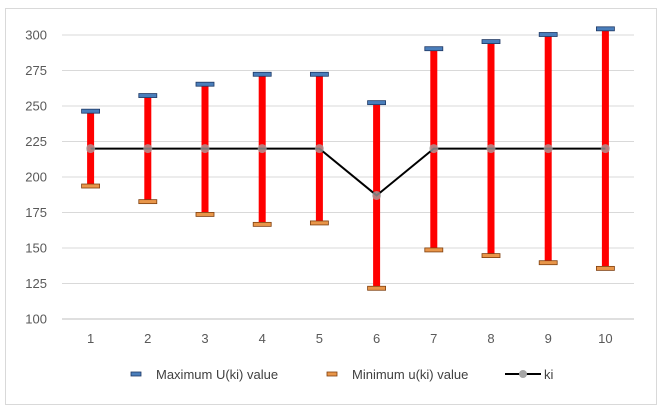 Image resolution: width=662 pixels, height=413 pixels. Describe the element at coordinates (319, 338) in the screenshot. I see `x-tick-label: 5` at that location.